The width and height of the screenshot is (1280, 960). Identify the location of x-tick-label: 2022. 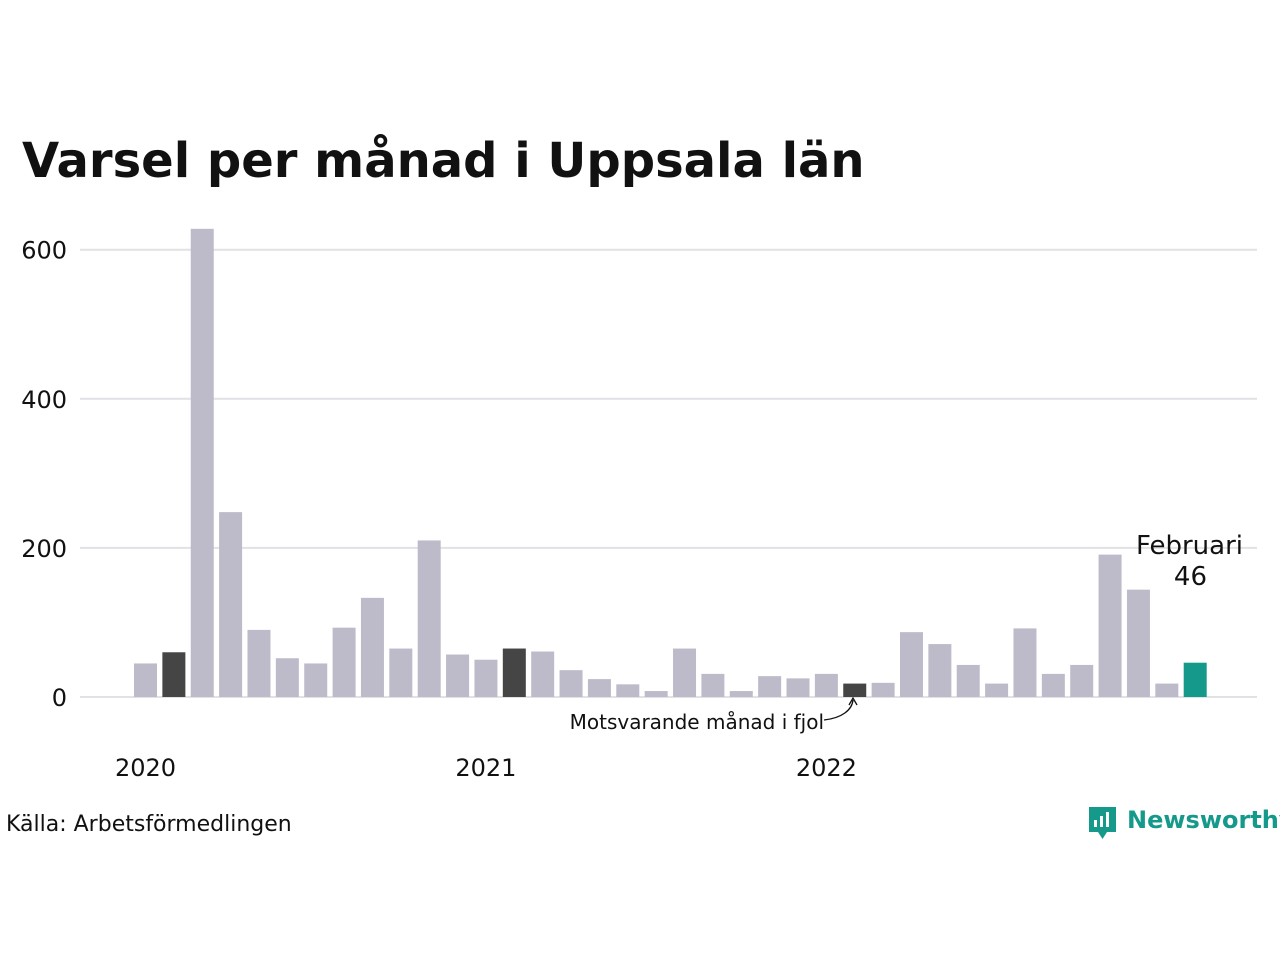
(826, 768).